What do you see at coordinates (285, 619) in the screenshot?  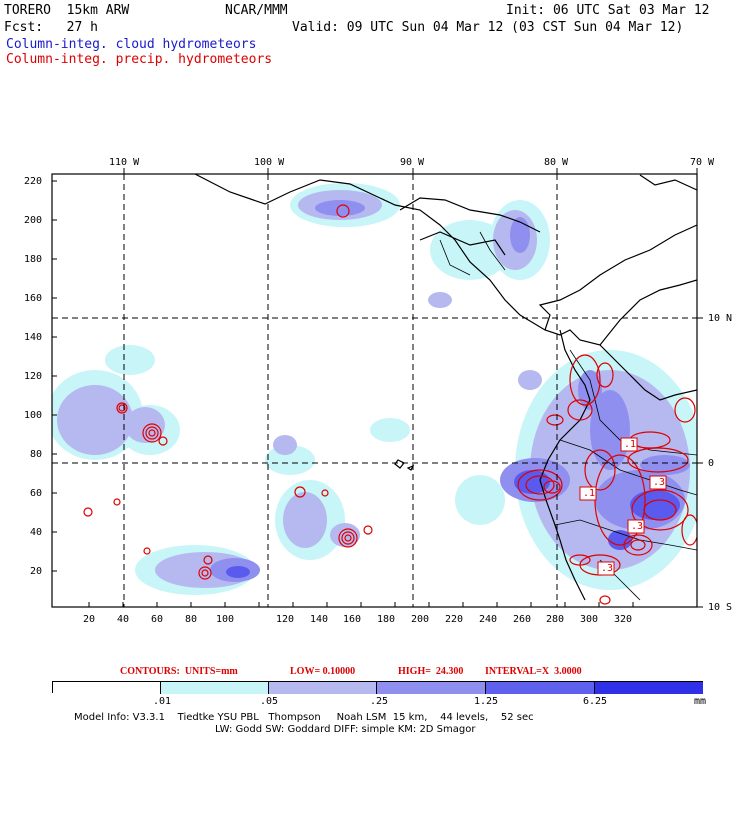 I see `x-tick-label: 120` at bounding box center [285, 619].